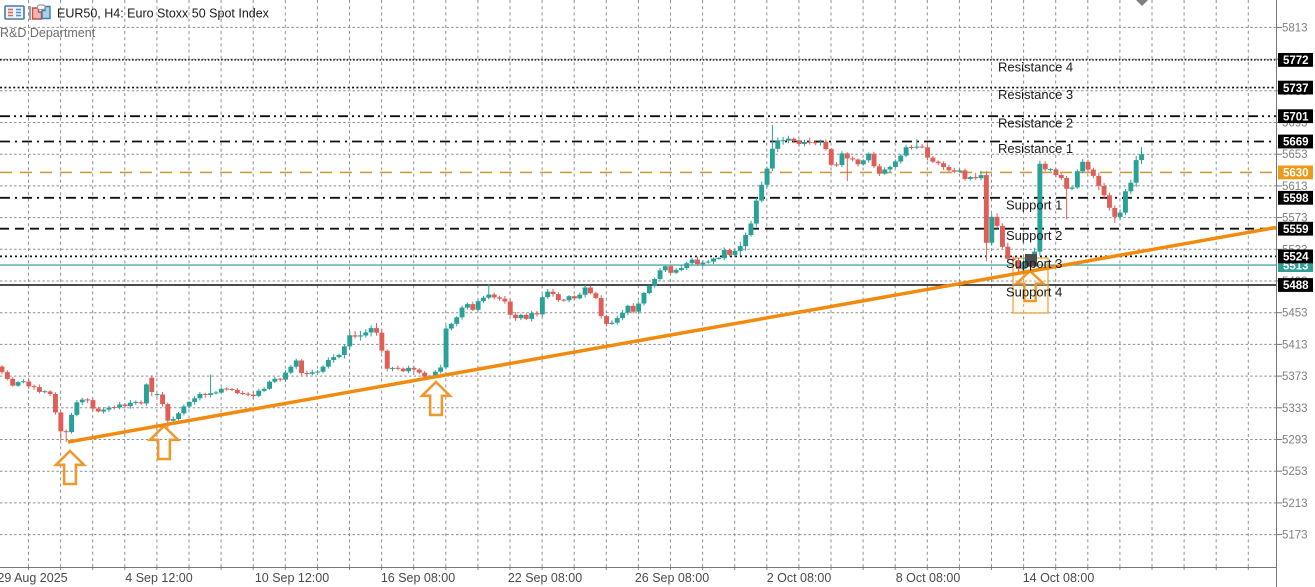 The image size is (1315, 587). What do you see at coordinates (1035, 123) in the screenshot?
I see `svg-text: Resistance 2` at bounding box center [1035, 123].